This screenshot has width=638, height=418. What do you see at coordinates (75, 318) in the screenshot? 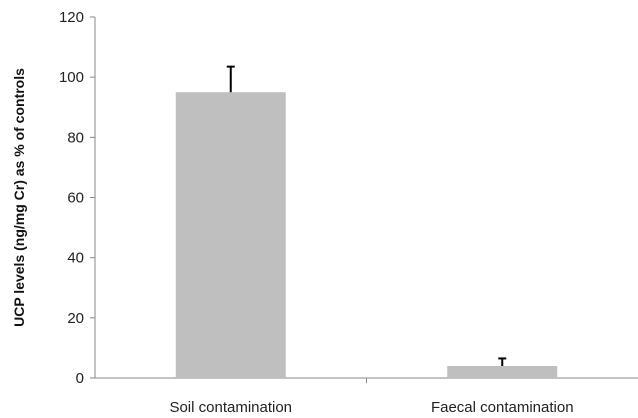
I see `y-tick-label: 20` at bounding box center [75, 318].